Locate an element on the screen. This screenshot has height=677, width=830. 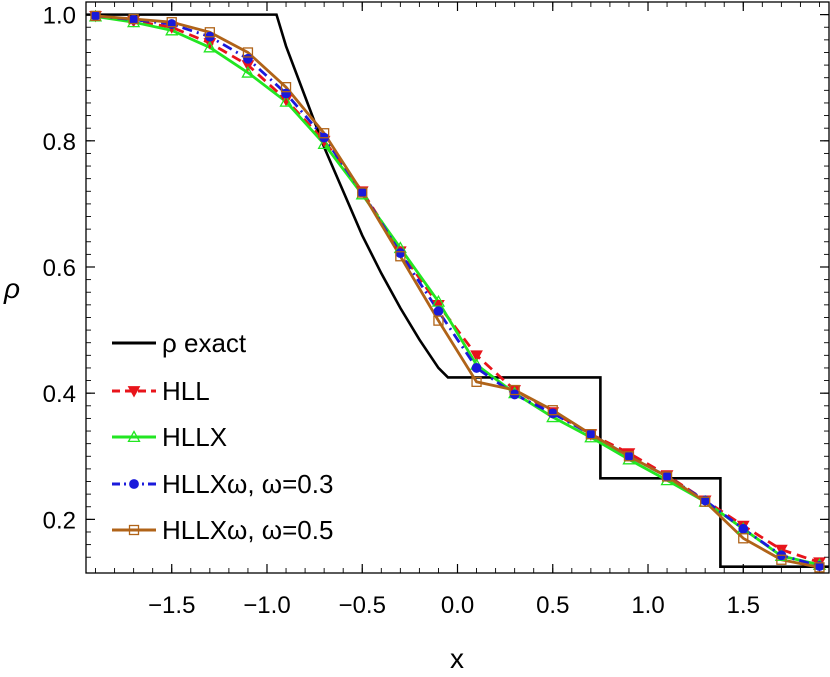
x-axis-label: x is located at coordinates (457, 658).